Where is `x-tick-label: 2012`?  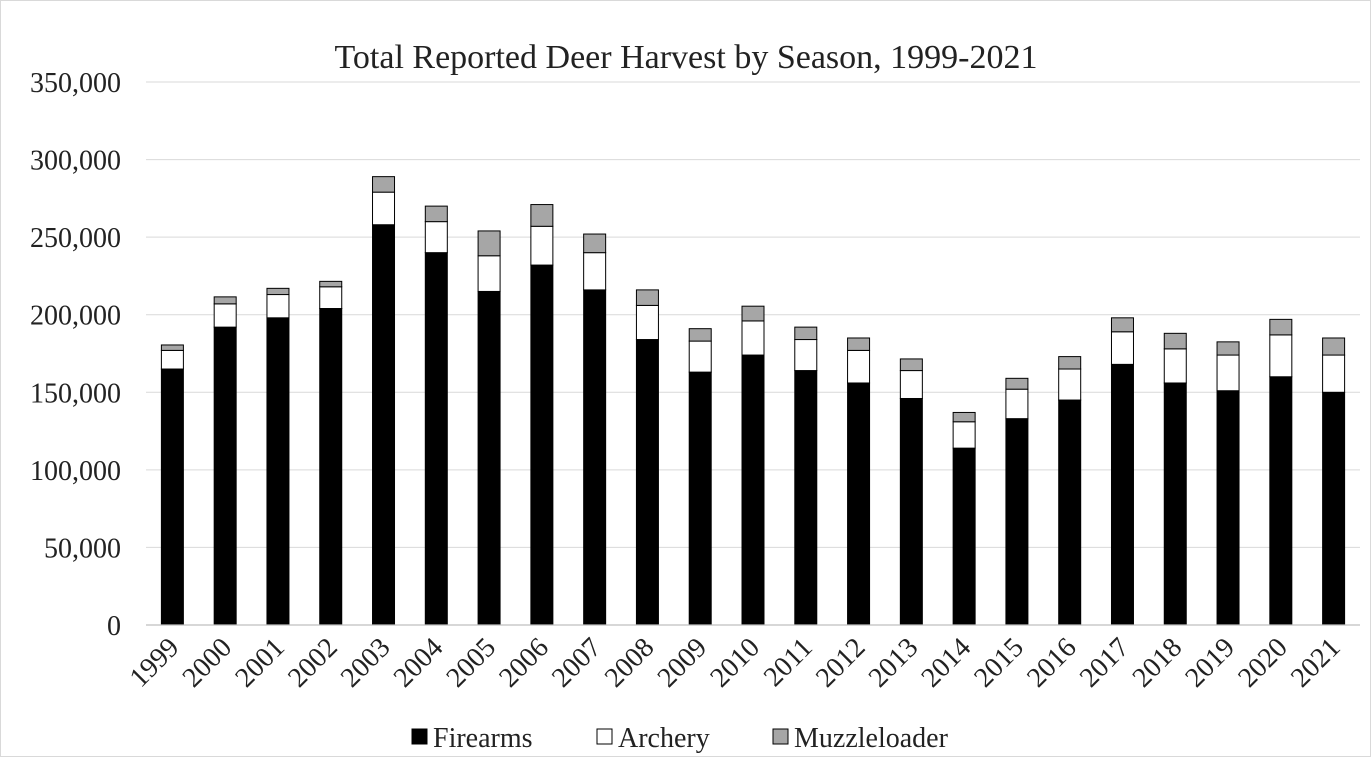 x-tick-label: 2012 is located at coordinates (841, 663).